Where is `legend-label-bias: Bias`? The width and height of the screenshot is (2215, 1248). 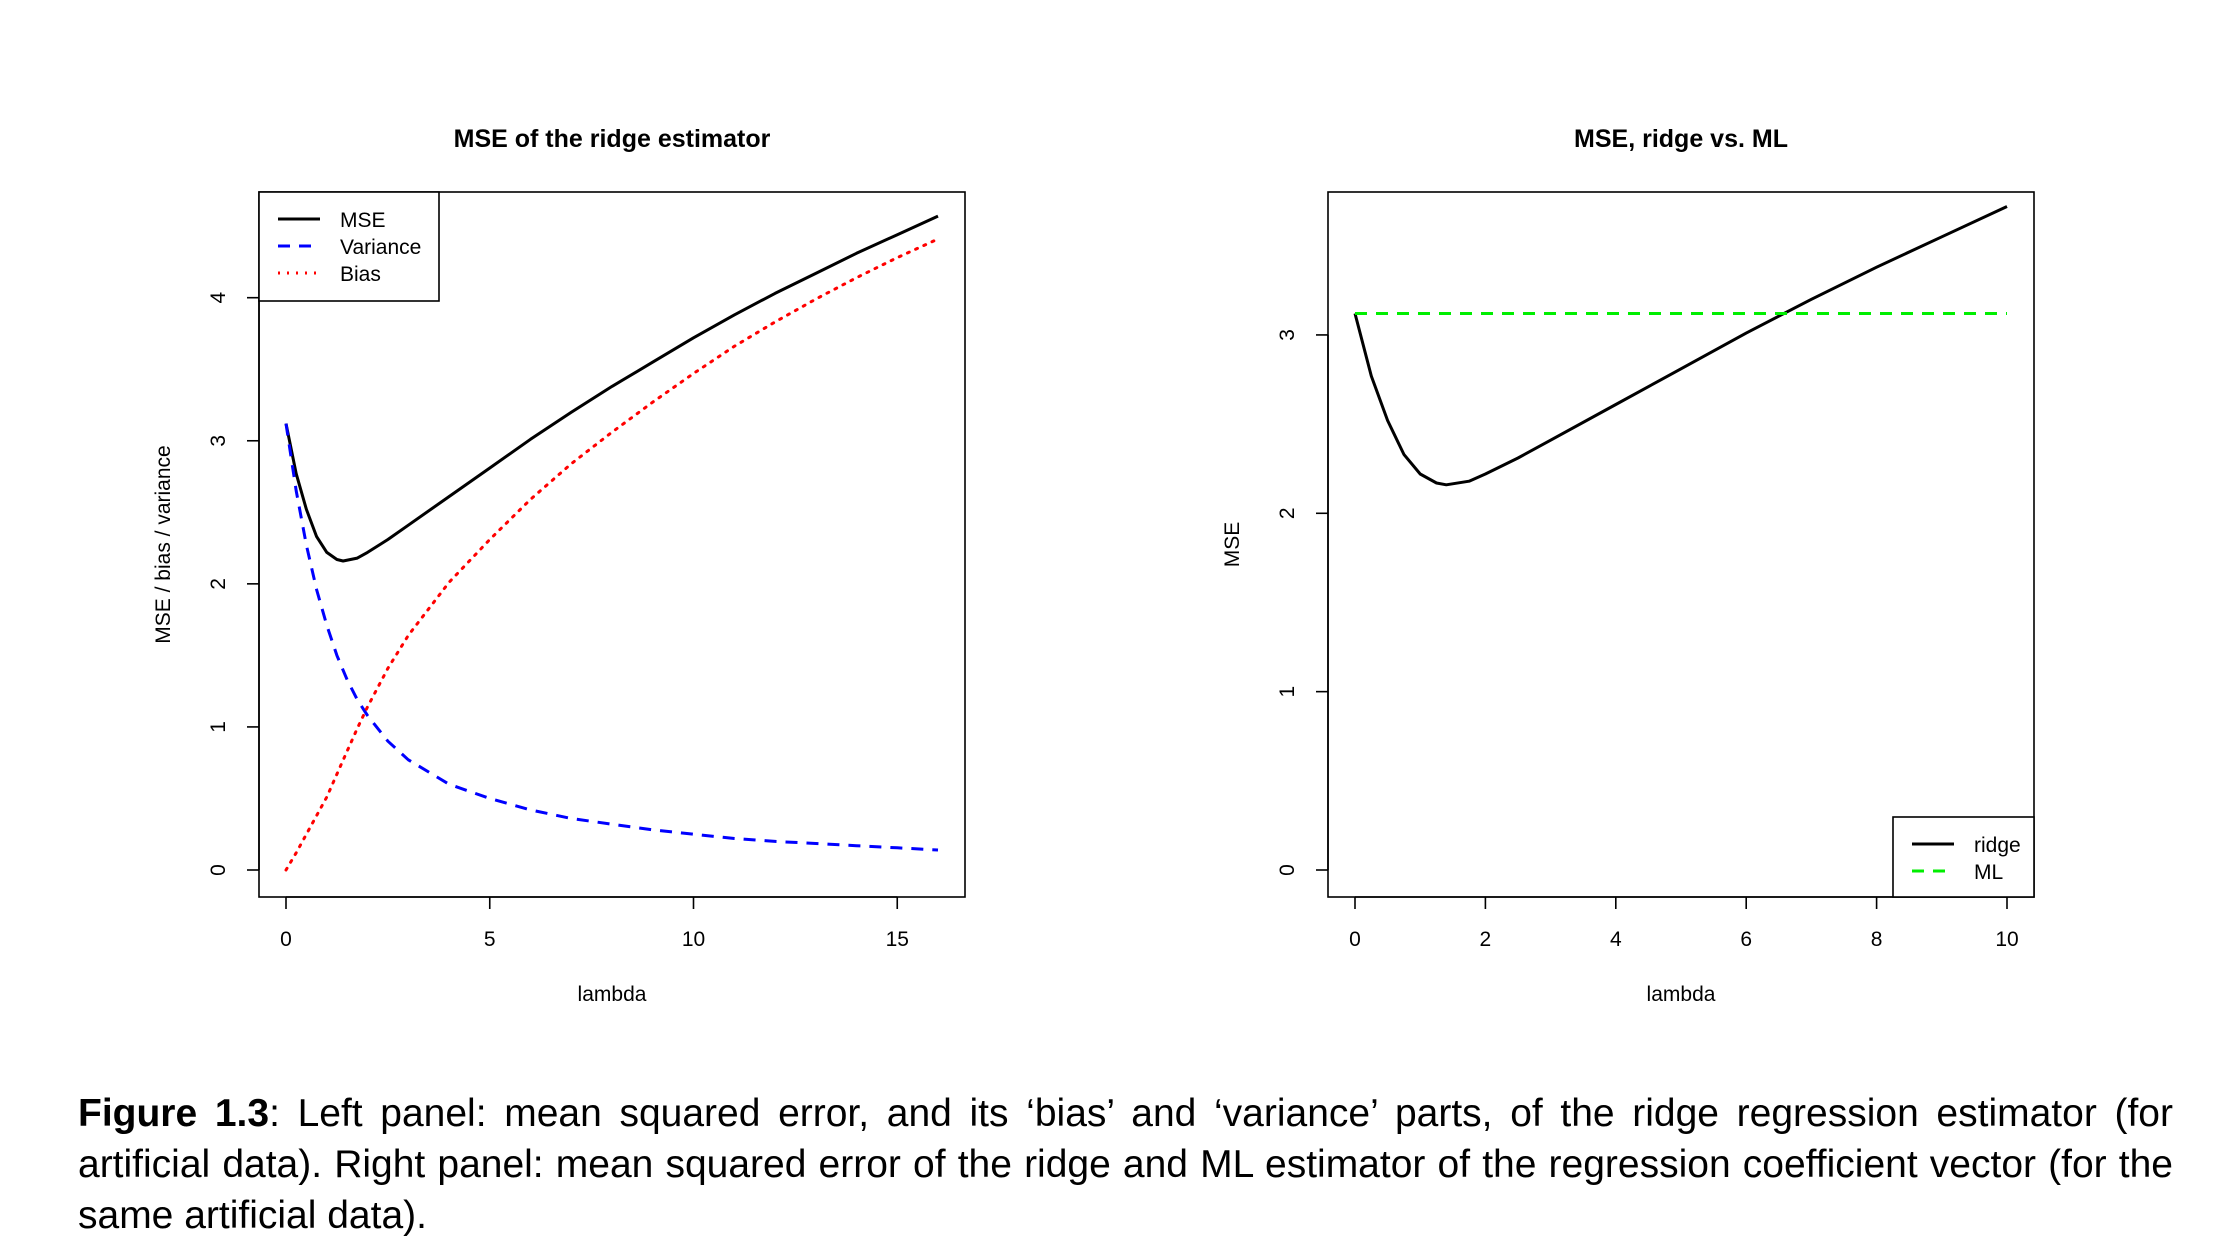 legend-label-bias: Bias is located at coordinates (360, 274).